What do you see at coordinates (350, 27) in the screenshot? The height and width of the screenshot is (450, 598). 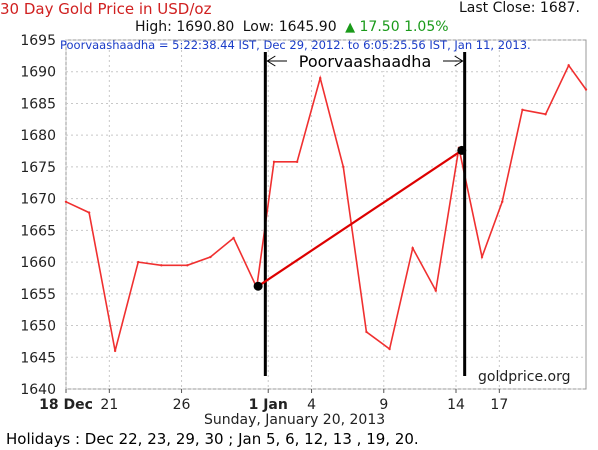 I see `up-triangle-icon: ▲` at bounding box center [350, 27].